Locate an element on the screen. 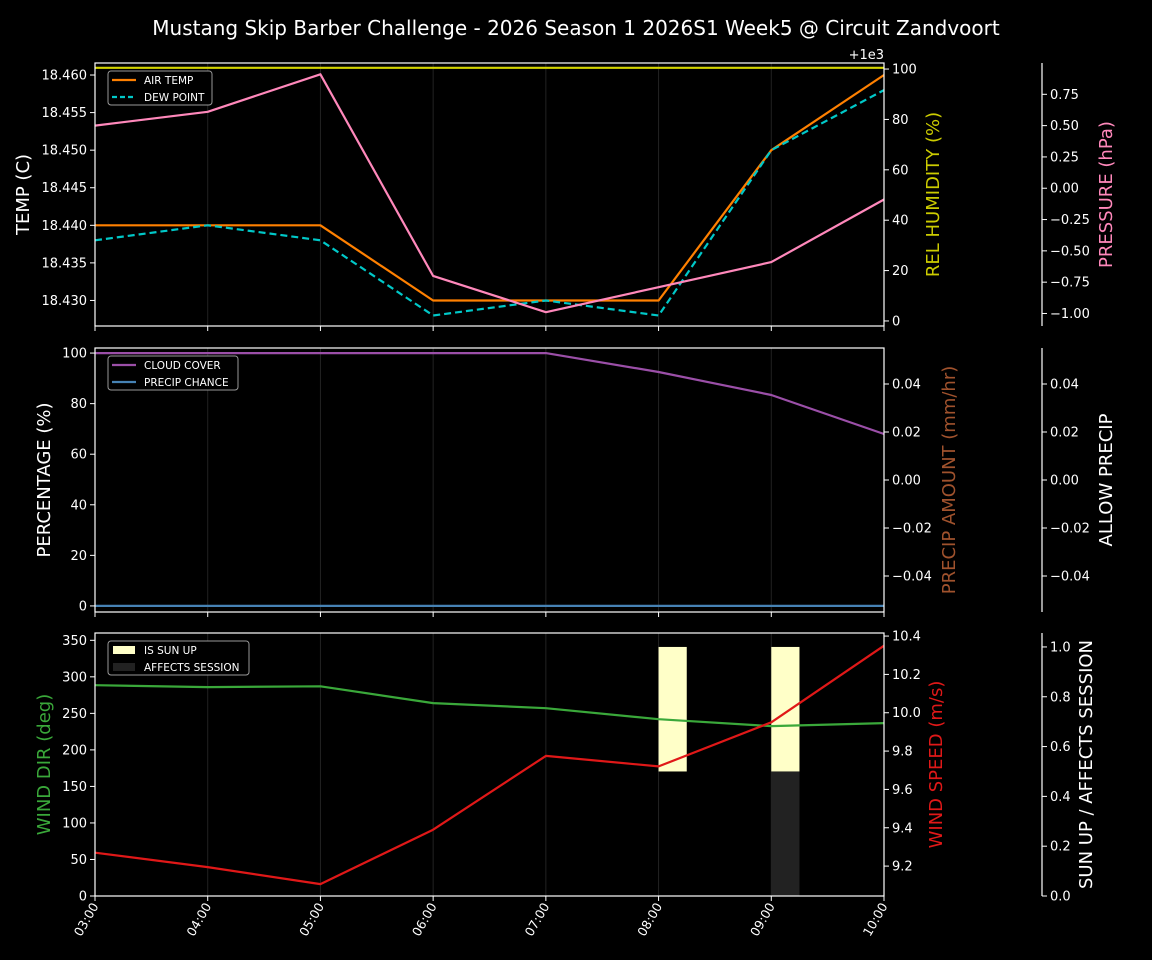 The height and width of the screenshot is (960, 1152). right-tick-label: 100 is located at coordinates (904, 70).